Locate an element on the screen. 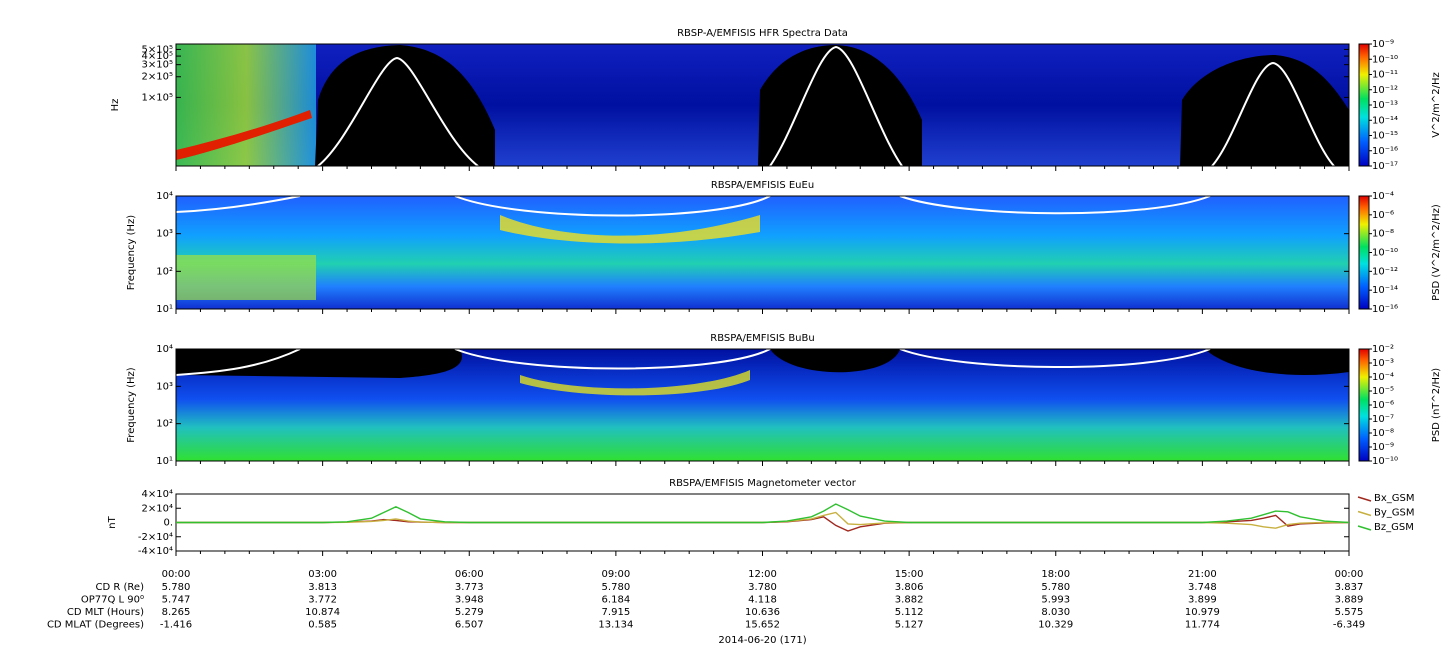  legend-label: By_GSM is located at coordinates (1394, 513).